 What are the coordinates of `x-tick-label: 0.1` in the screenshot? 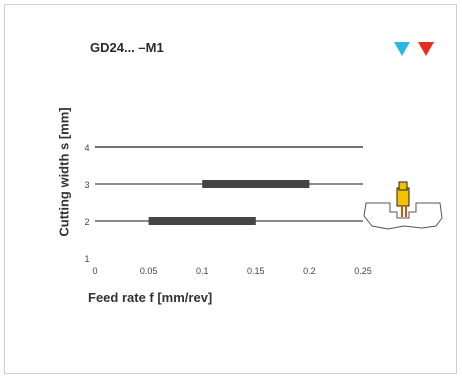 It's located at (202, 271).